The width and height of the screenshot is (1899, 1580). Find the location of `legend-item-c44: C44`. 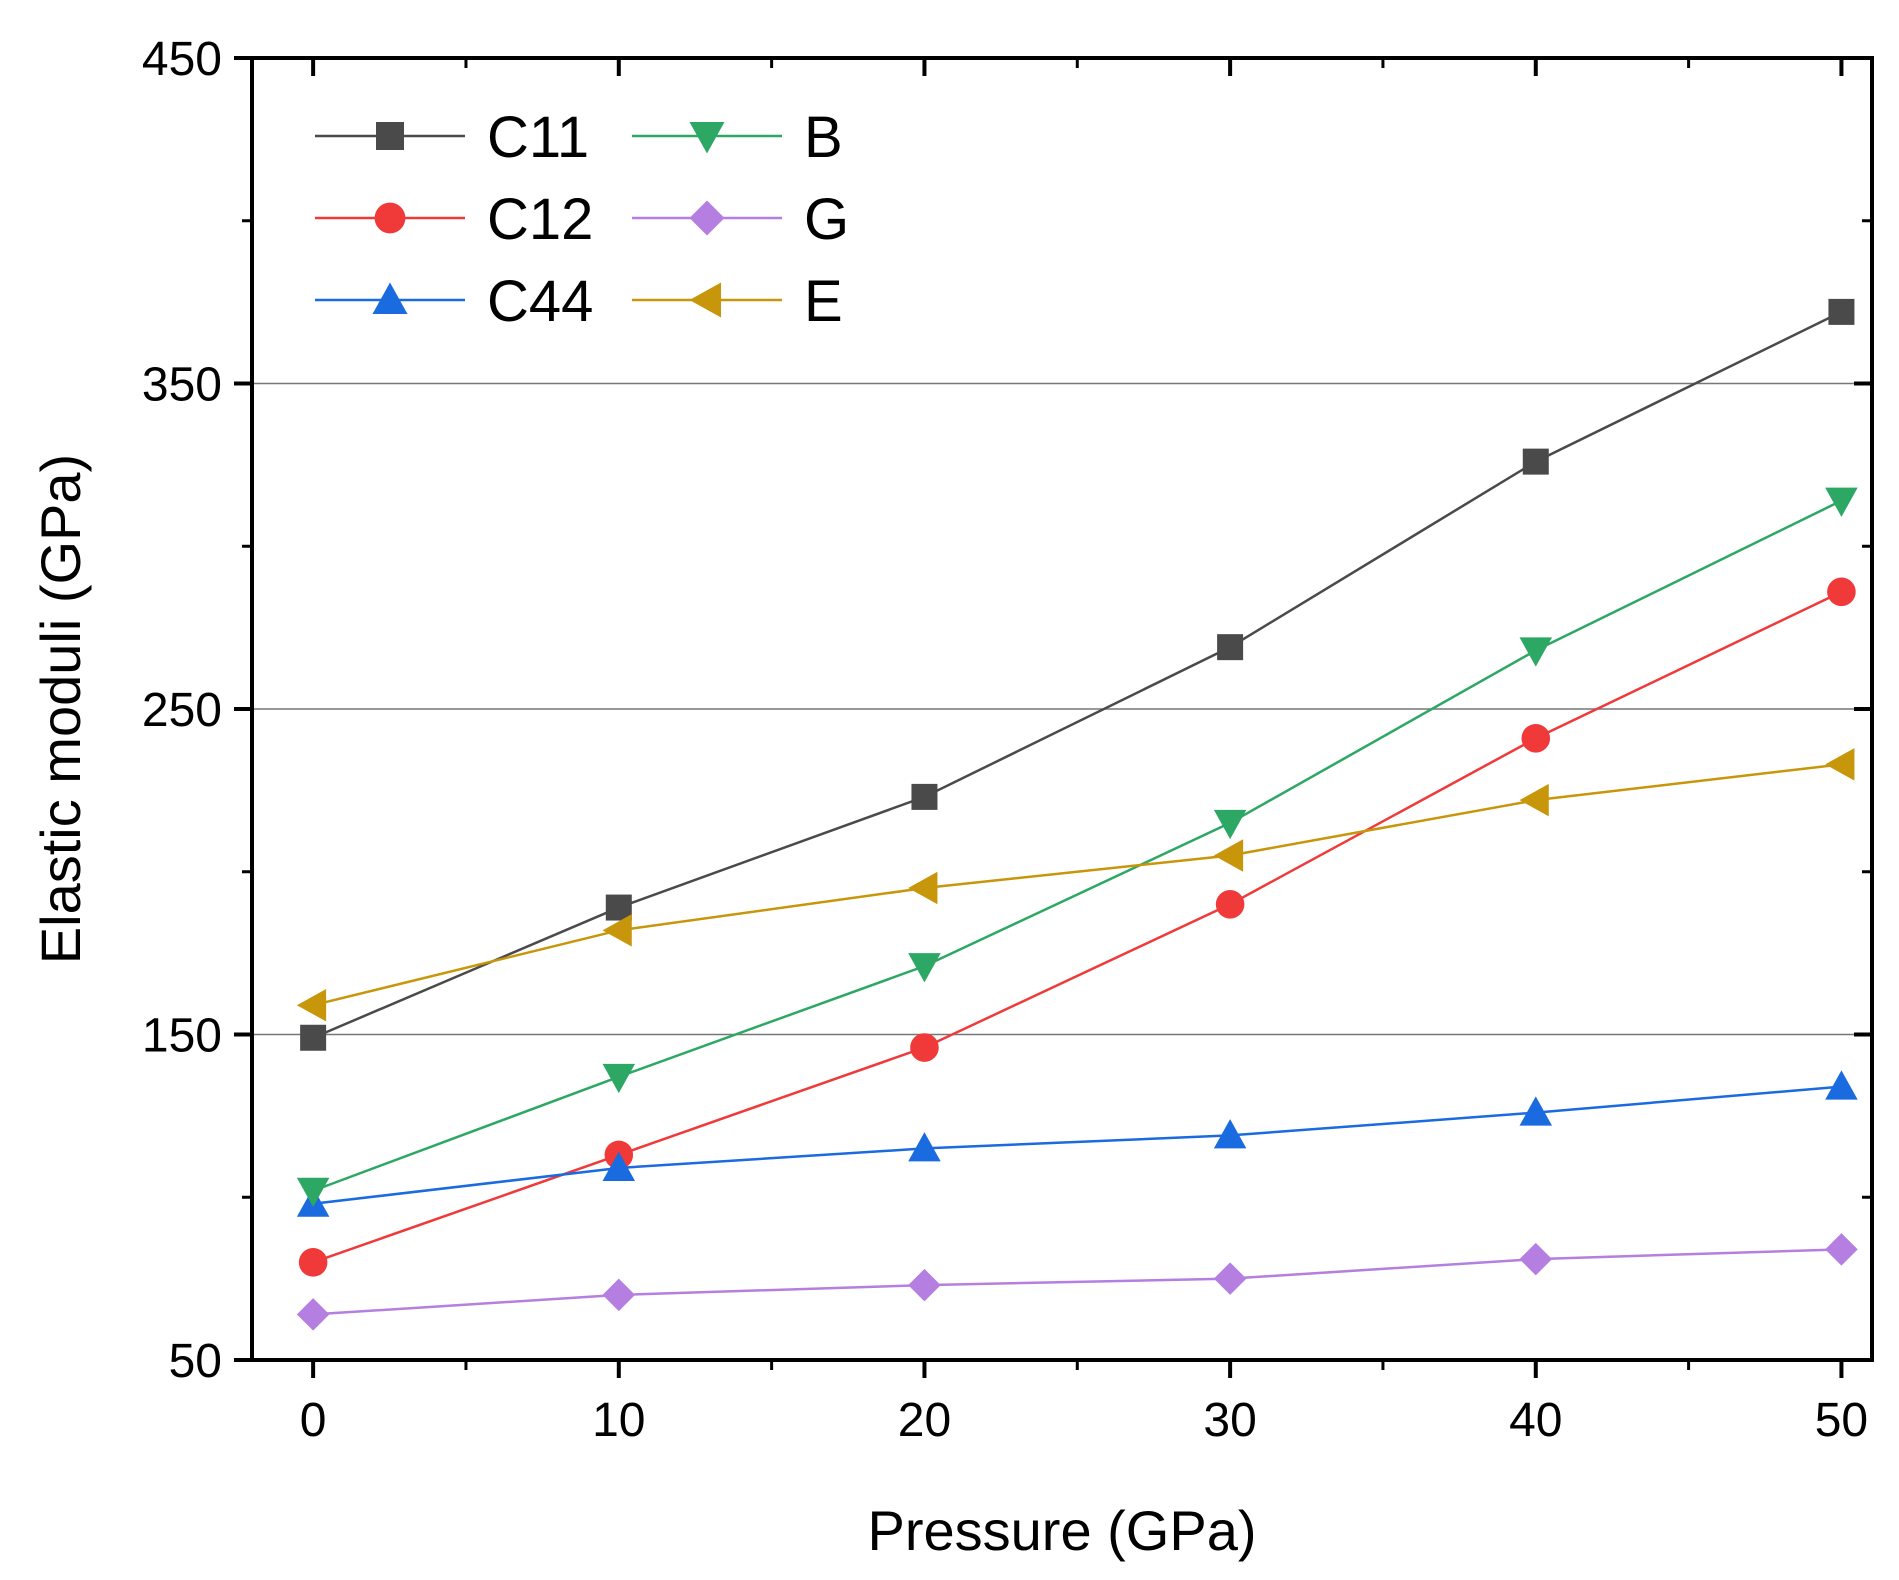

legend-item-c44: C44 is located at coordinates (454, 301).